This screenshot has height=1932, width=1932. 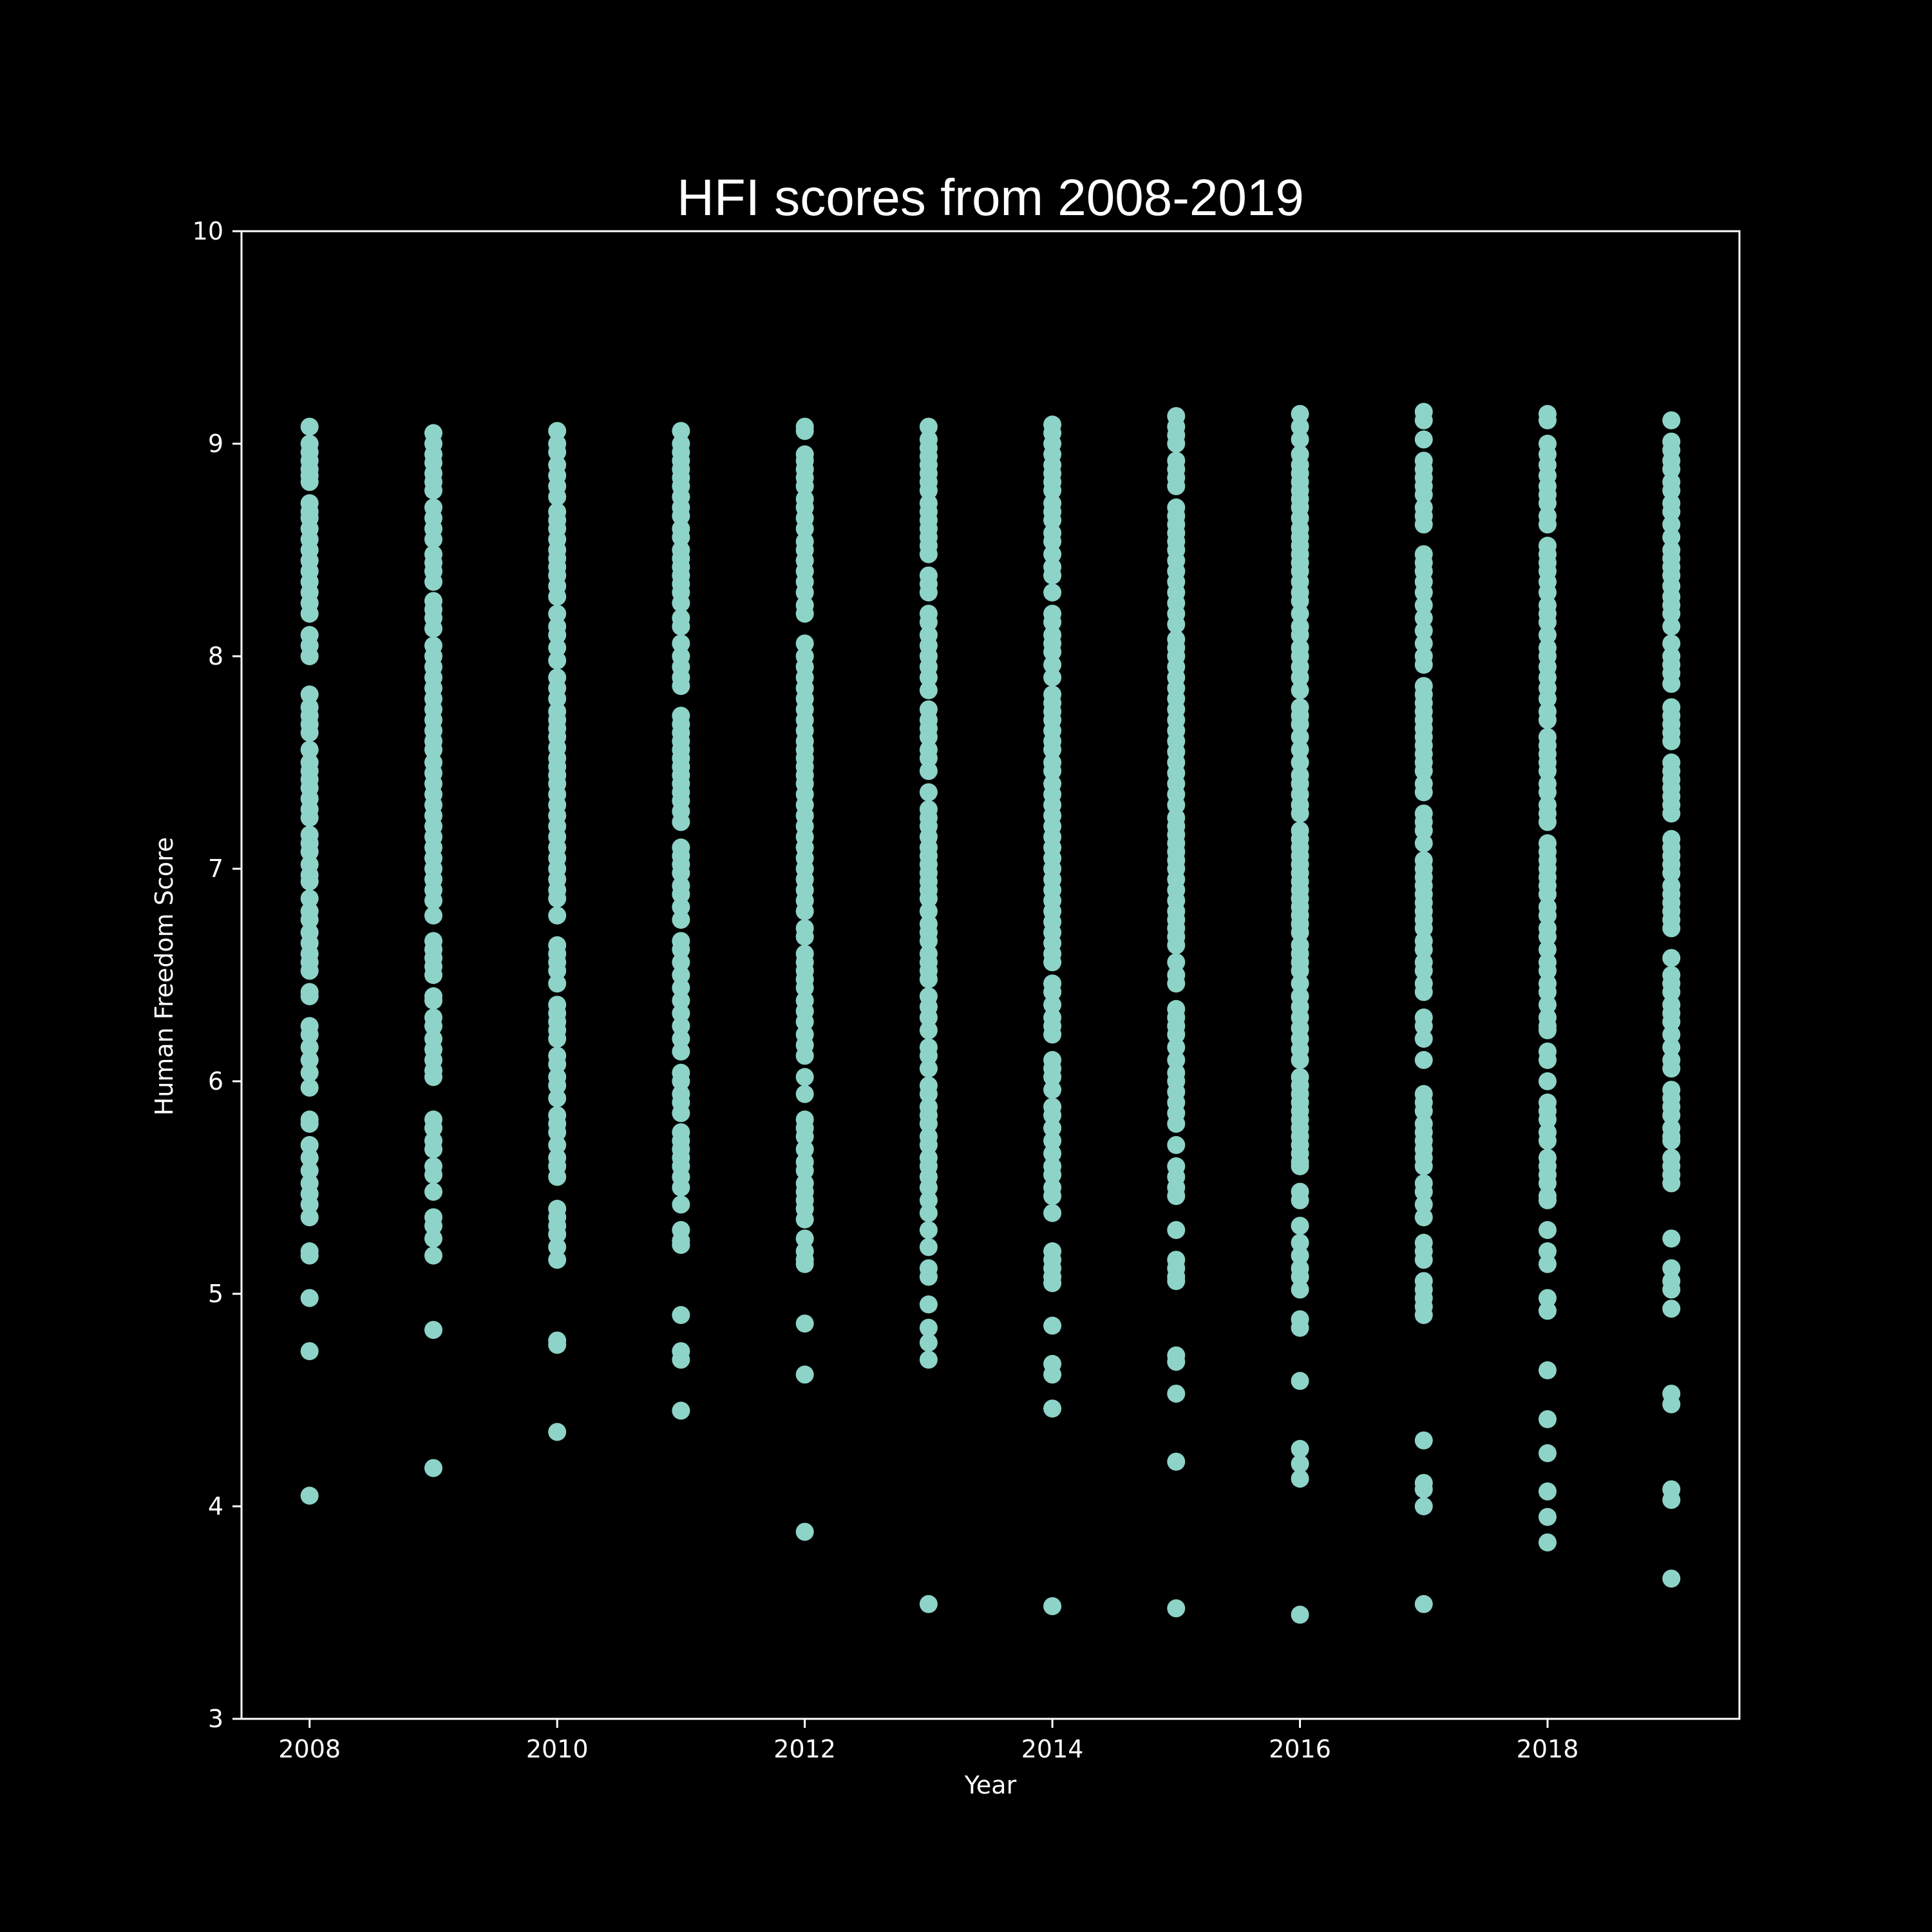 I want to click on y-tick-label: 8, so click(x=215, y=656).